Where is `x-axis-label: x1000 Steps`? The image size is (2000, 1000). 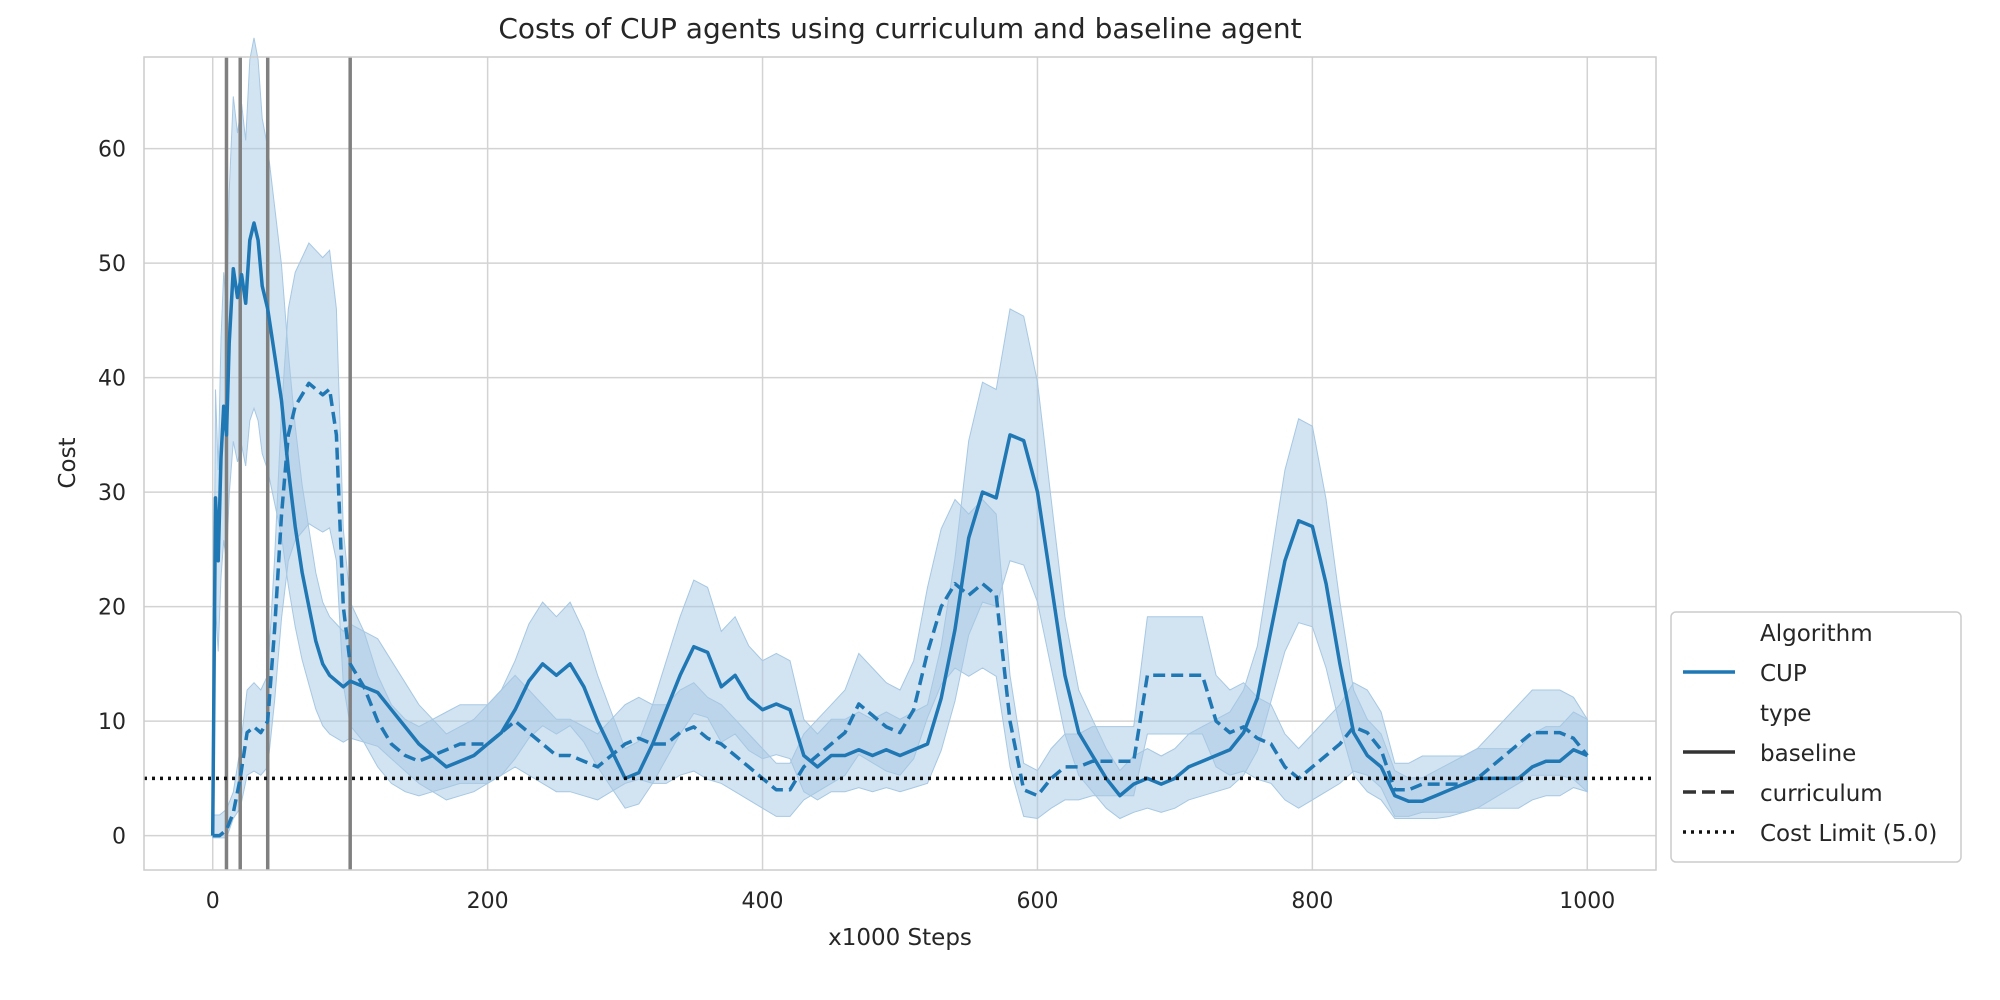 x-axis-label: x1000 Steps is located at coordinates (900, 938).